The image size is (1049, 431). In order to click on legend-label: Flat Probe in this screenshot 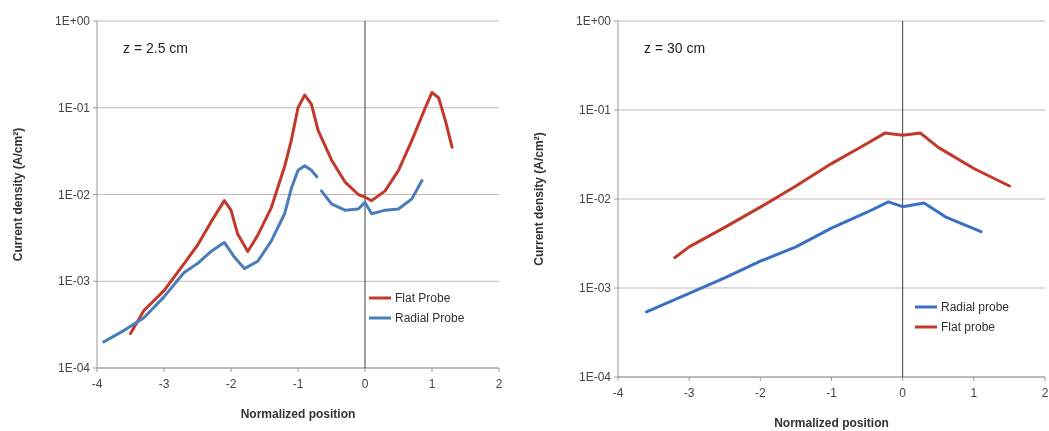, I will do `click(423, 298)`.